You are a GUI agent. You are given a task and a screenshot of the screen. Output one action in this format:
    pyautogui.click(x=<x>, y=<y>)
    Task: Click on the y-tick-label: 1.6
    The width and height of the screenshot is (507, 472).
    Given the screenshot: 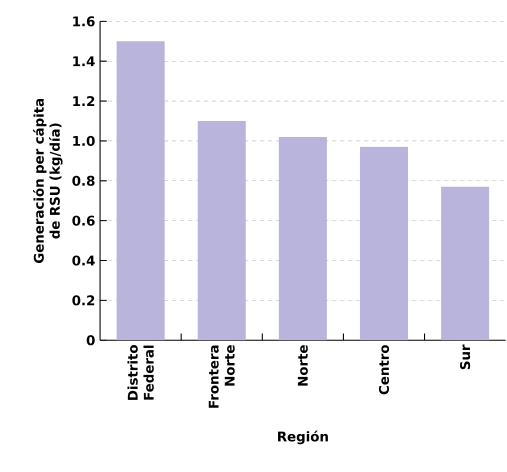 What is the action you would take?
    pyautogui.click(x=84, y=21)
    